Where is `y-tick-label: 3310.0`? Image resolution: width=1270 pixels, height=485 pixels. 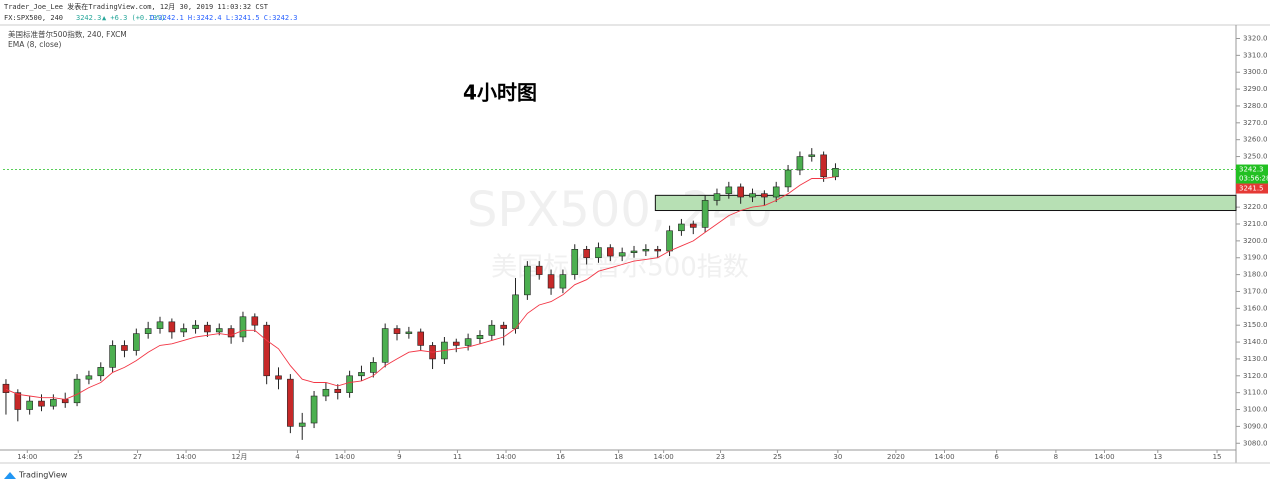 y-tick-label: 3310.0 is located at coordinates (1255, 55).